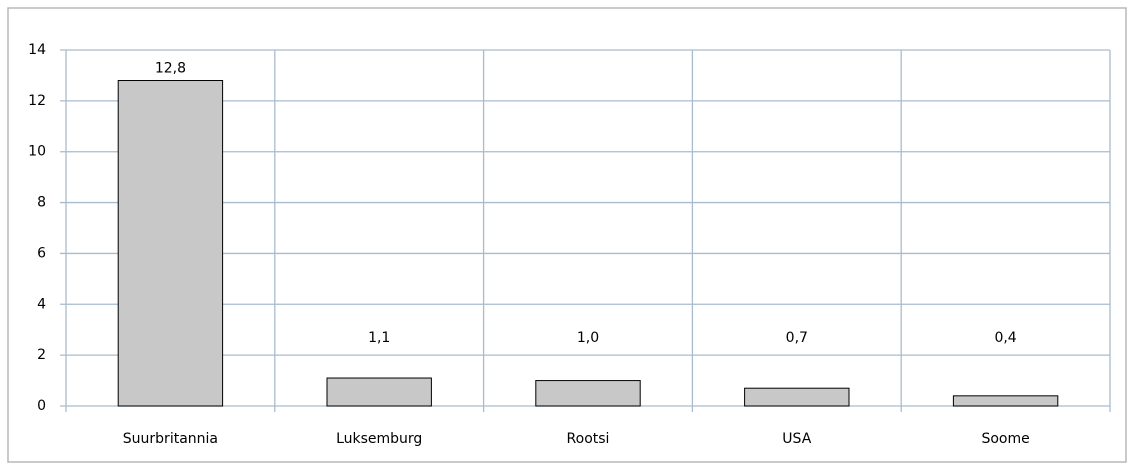 The width and height of the screenshot is (1135, 470). What do you see at coordinates (41, 304) in the screenshot?
I see `y-tick-label: 4` at bounding box center [41, 304].